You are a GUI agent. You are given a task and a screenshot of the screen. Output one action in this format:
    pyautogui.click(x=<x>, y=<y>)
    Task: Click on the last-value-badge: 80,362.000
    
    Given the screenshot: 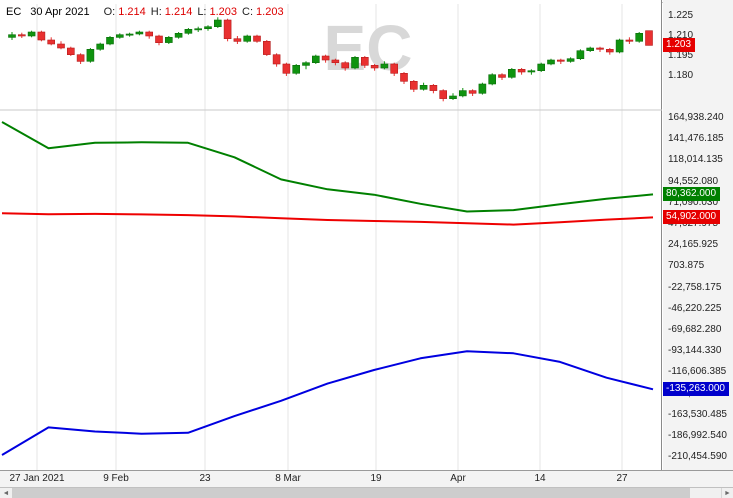 What is the action you would take?
    pyautogui.click(x=692, y=194)
    